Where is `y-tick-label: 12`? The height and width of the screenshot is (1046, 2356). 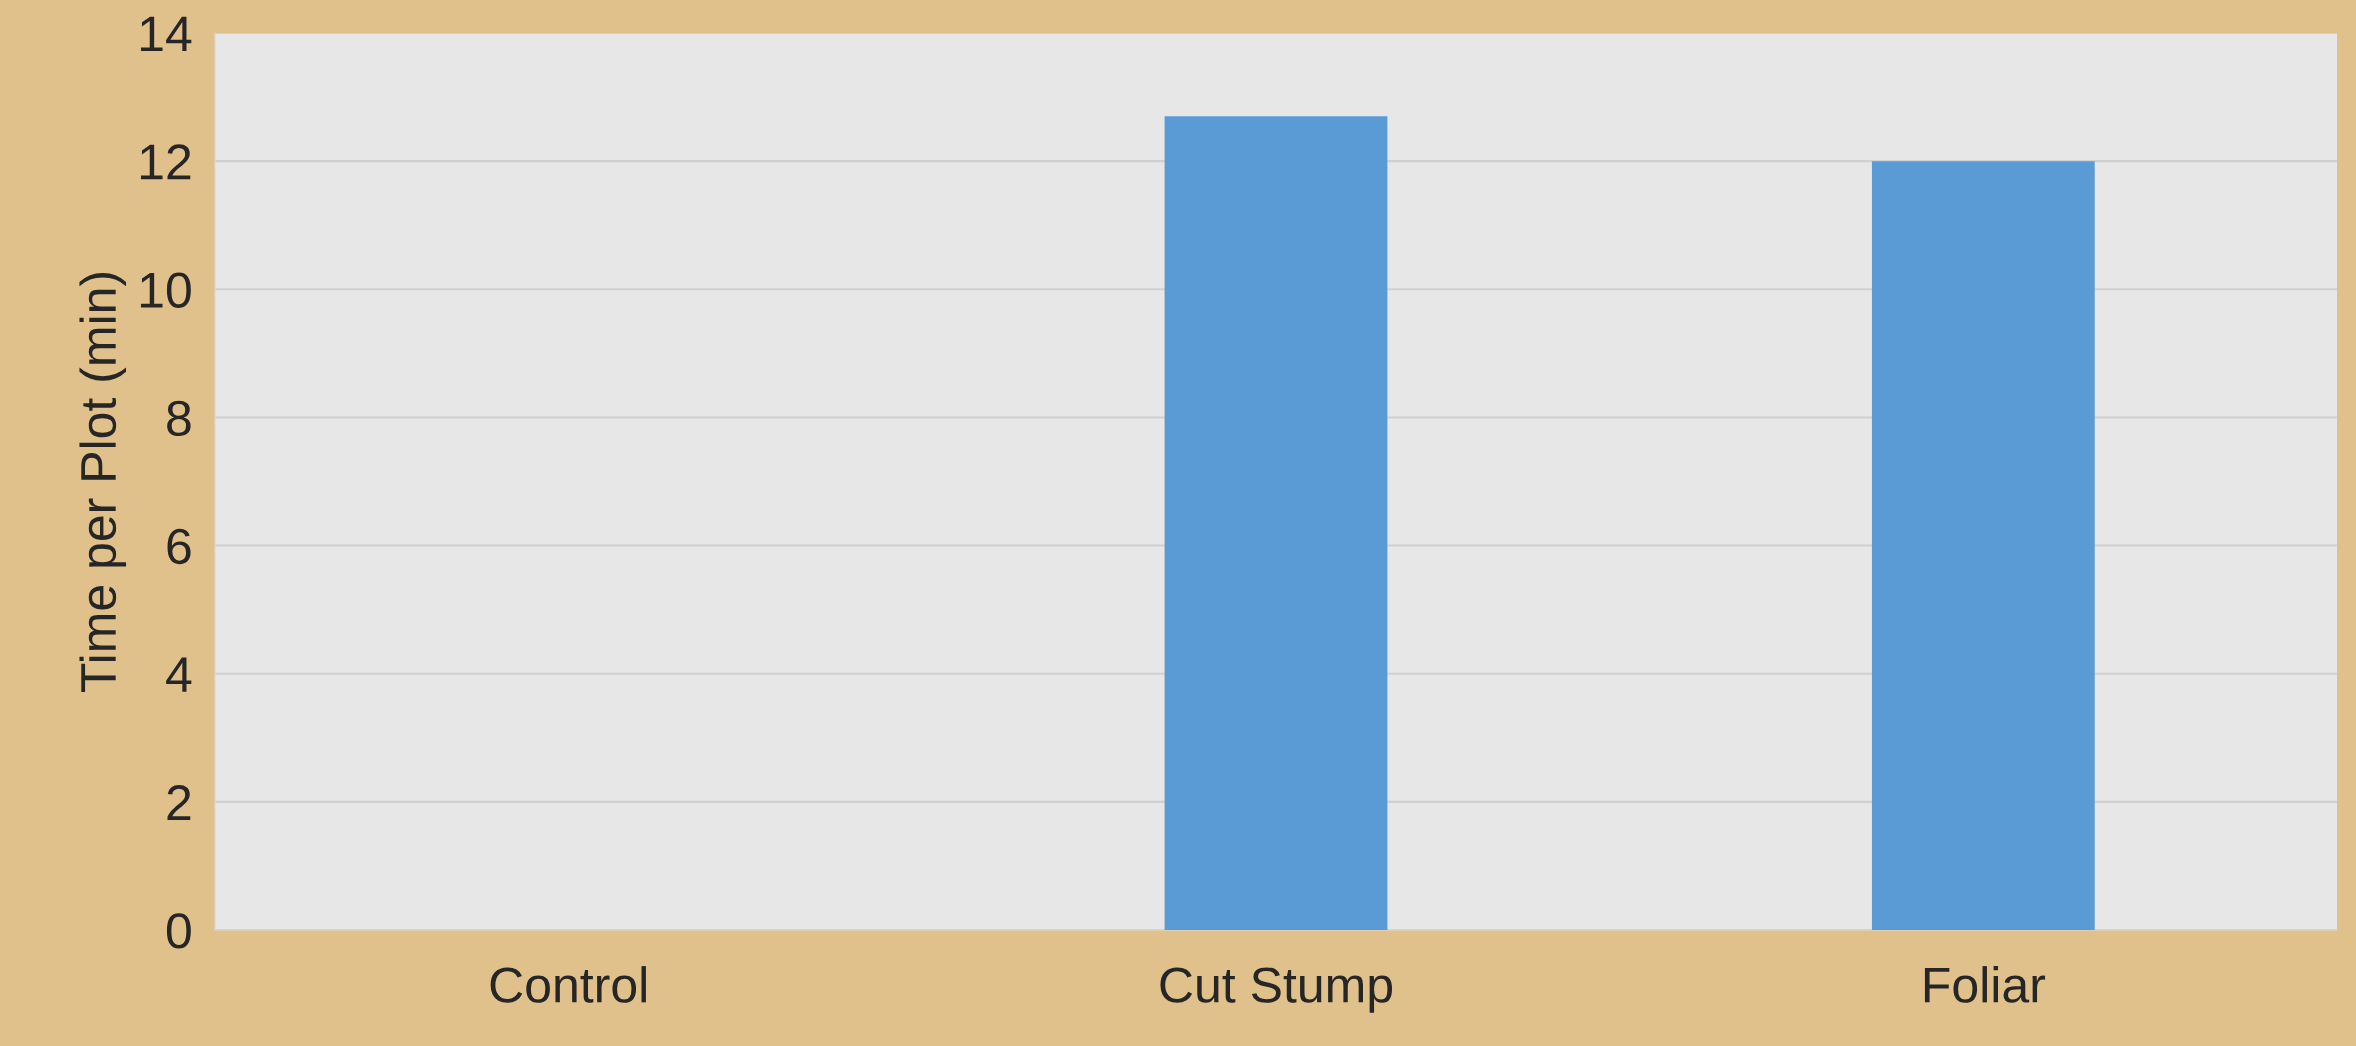 y-tick-label: 12 is located at coordinates (165, 162).